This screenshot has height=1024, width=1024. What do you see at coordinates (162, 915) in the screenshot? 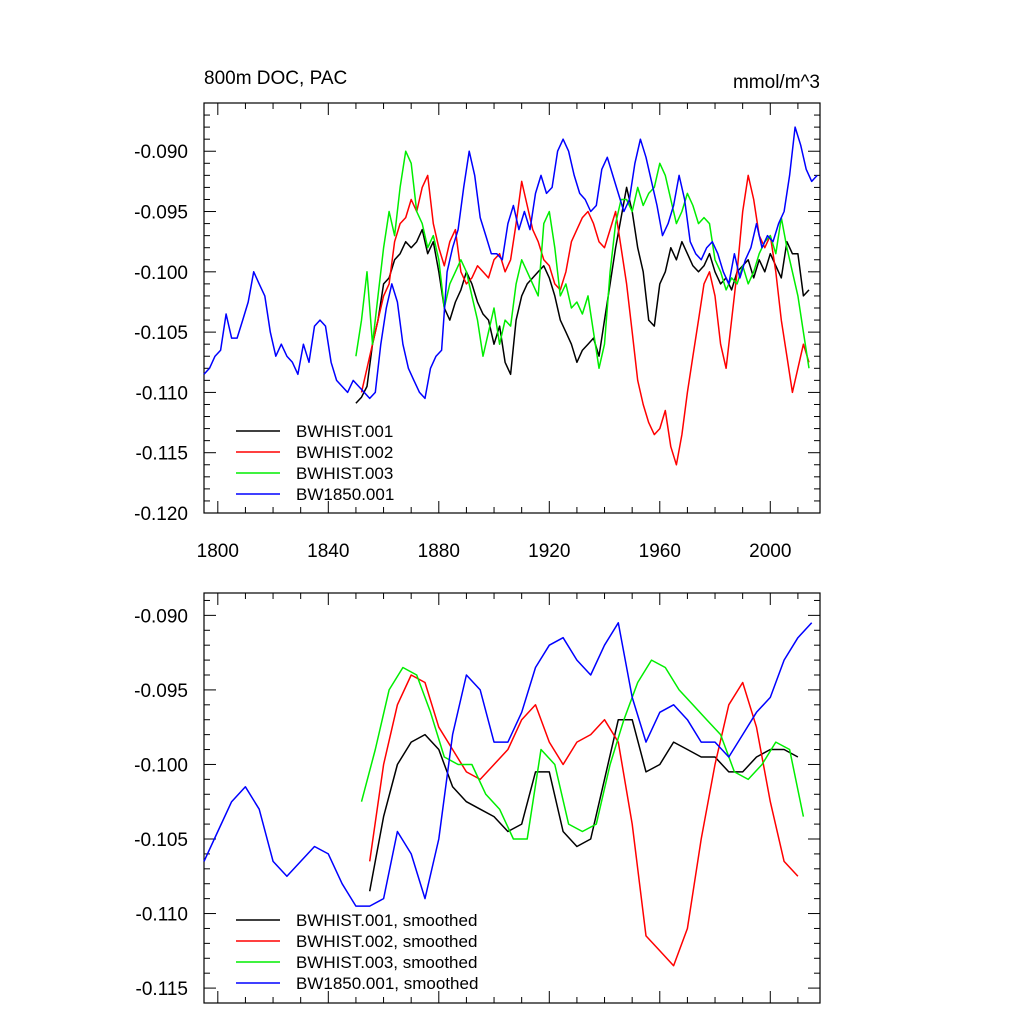
I see `bottom-ytick-label: -0.110` at bounding box center [162, 915].